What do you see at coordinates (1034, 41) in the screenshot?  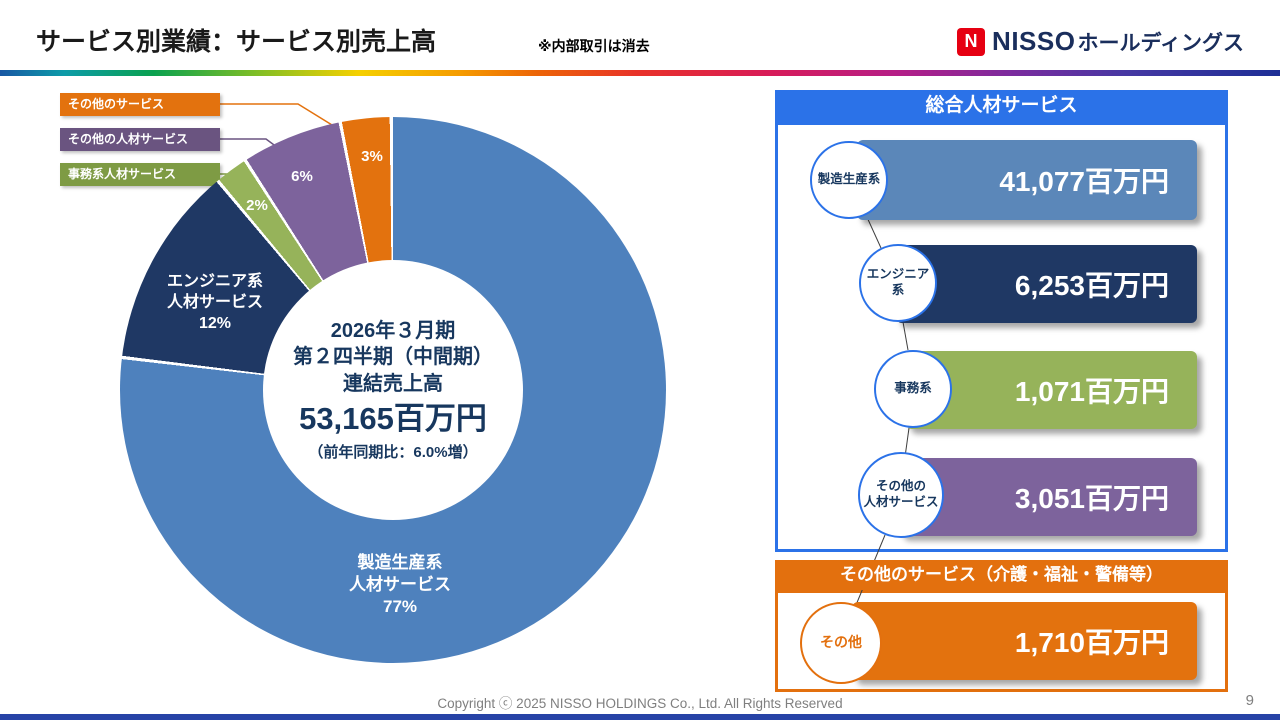 I see `logo-name: NISSO` at bounding box center [1034, 41].